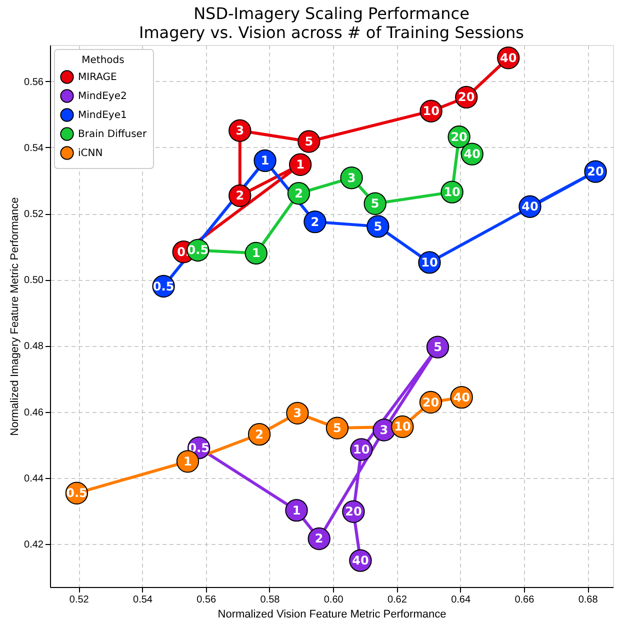 The height and width of the screenshot is (625, 621). I want to click on y-tick-label: 0.50, so click(34, 280).